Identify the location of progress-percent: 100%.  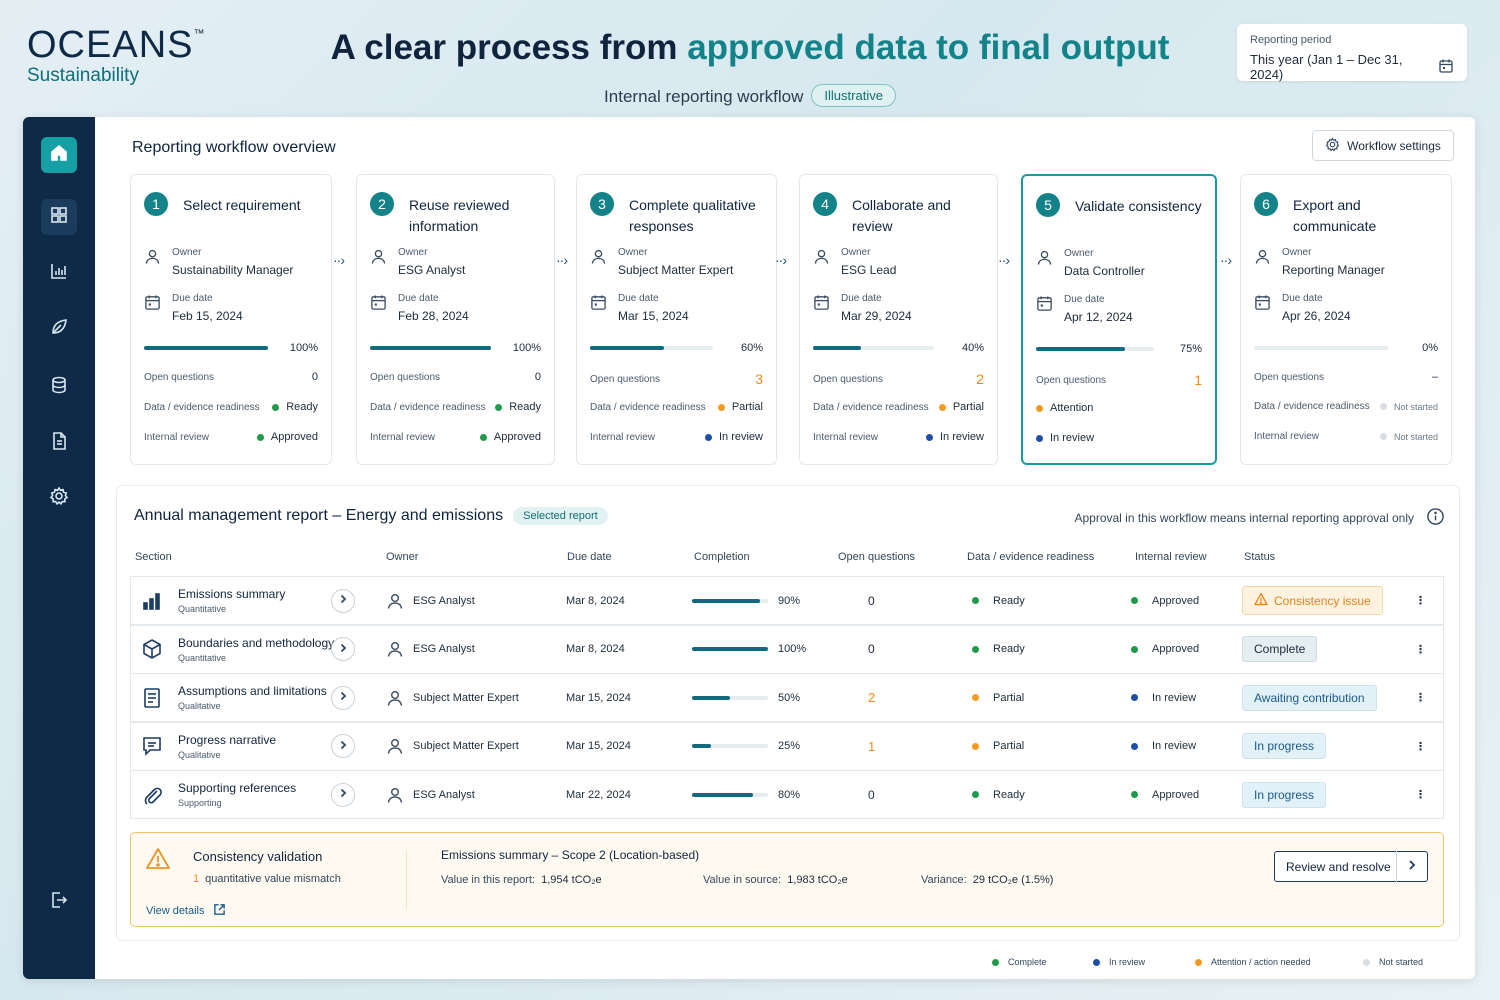
(526, 348).